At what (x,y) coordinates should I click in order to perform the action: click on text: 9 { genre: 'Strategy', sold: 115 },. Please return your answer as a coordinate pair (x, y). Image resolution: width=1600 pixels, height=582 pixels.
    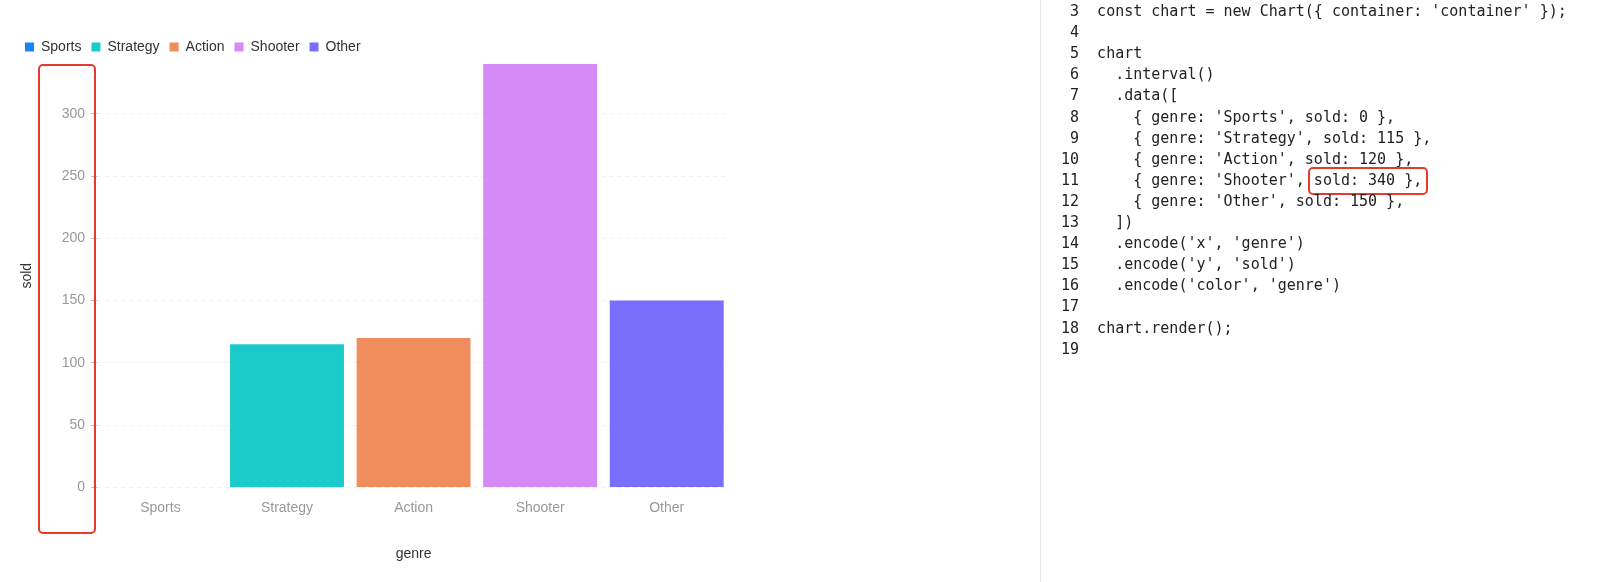
    Looking at the image, I should click on (1250, 137).